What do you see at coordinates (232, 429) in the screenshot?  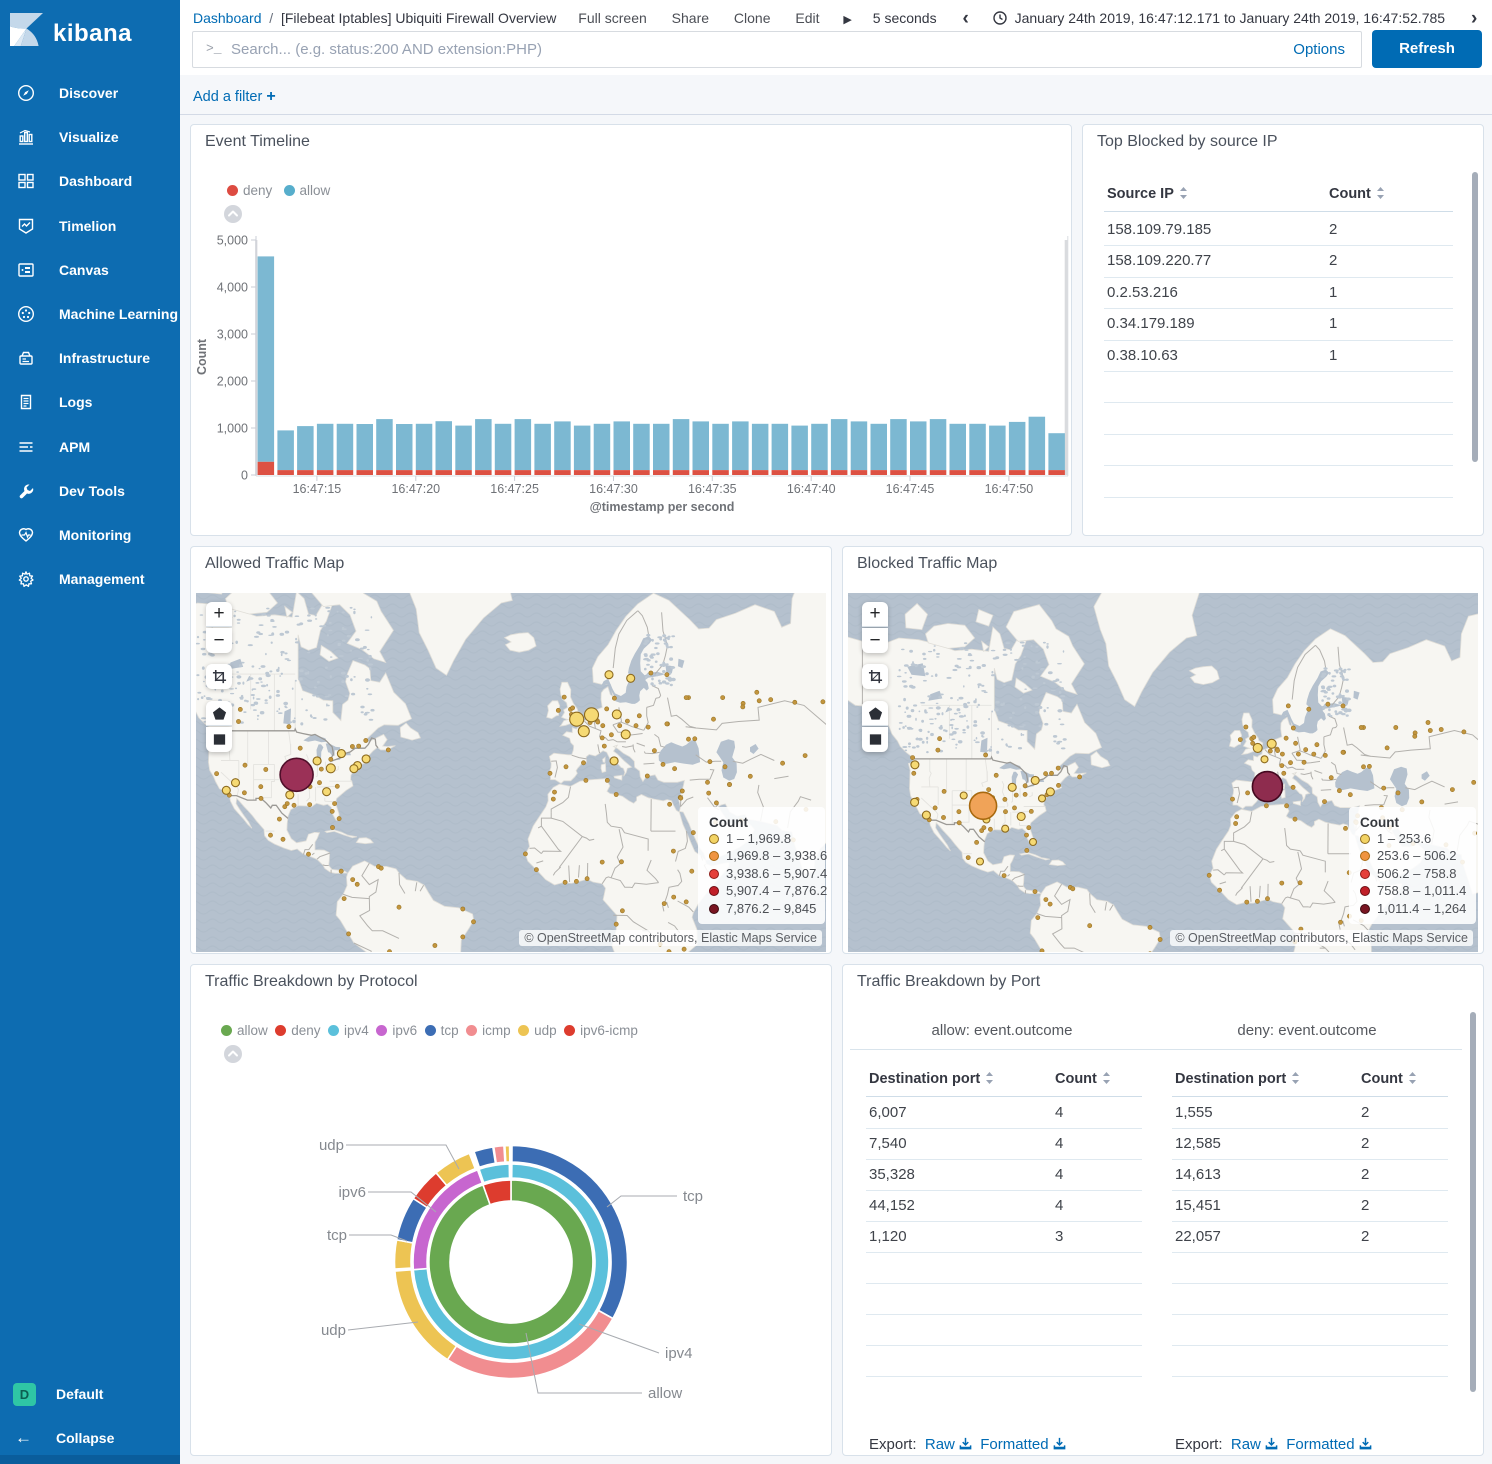 I see `svg-text: 1,000` at bounding box center [232, 429].